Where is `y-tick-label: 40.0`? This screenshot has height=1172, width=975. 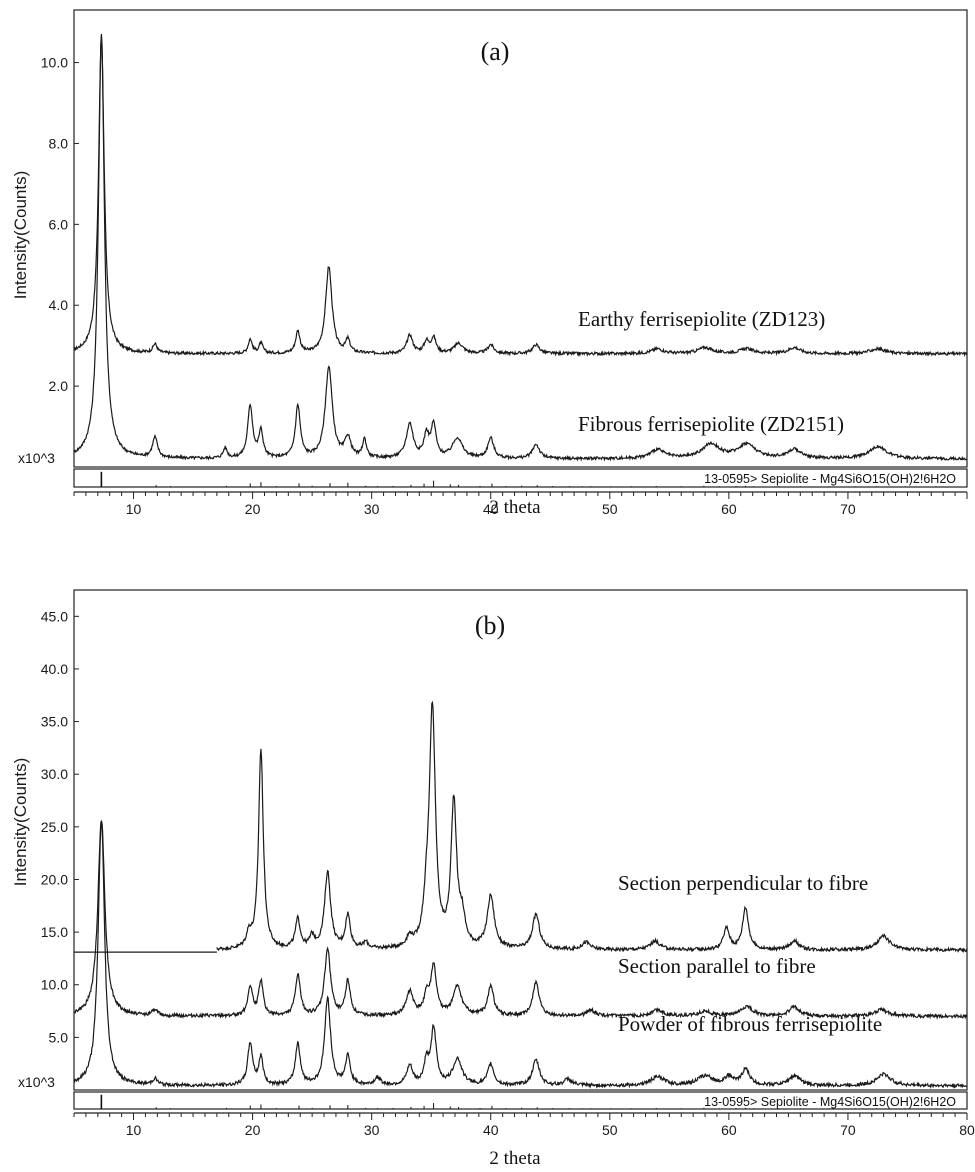
y-tick-label: 40.0 is located at coordinates (54, 669).